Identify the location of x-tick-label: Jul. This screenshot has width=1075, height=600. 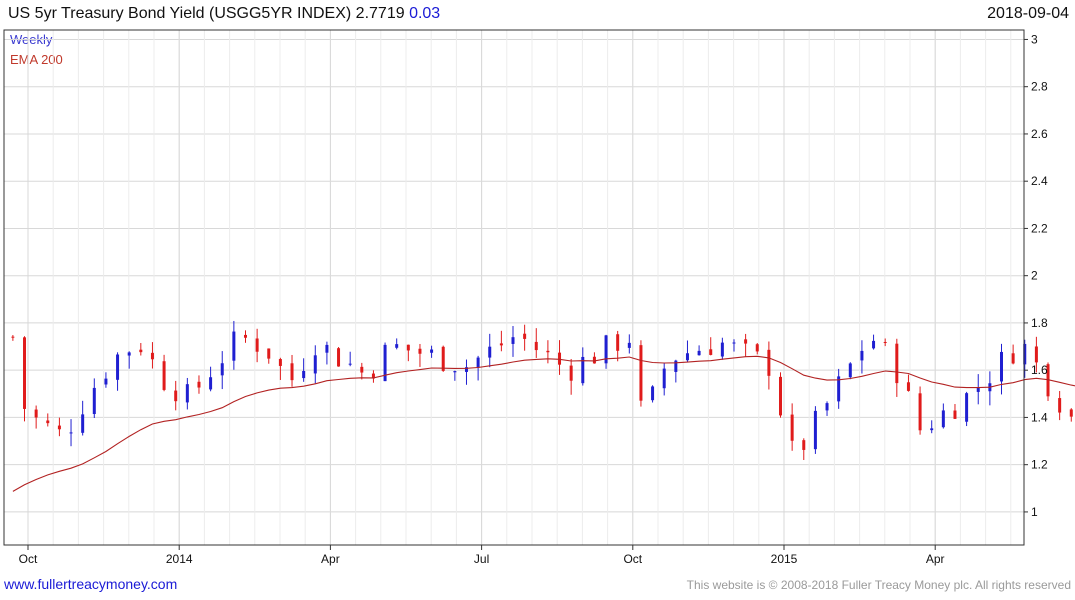
(481, 559).